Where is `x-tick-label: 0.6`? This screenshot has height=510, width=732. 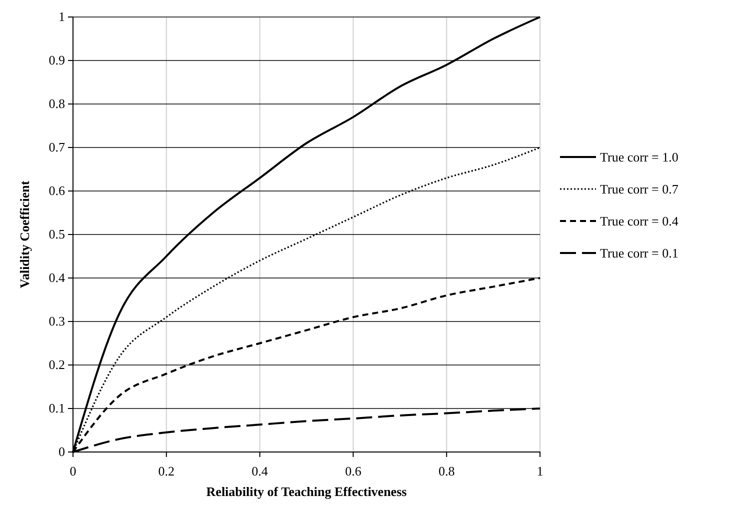
x-tick-label: 0.6 is located at coordinates (353, 471).